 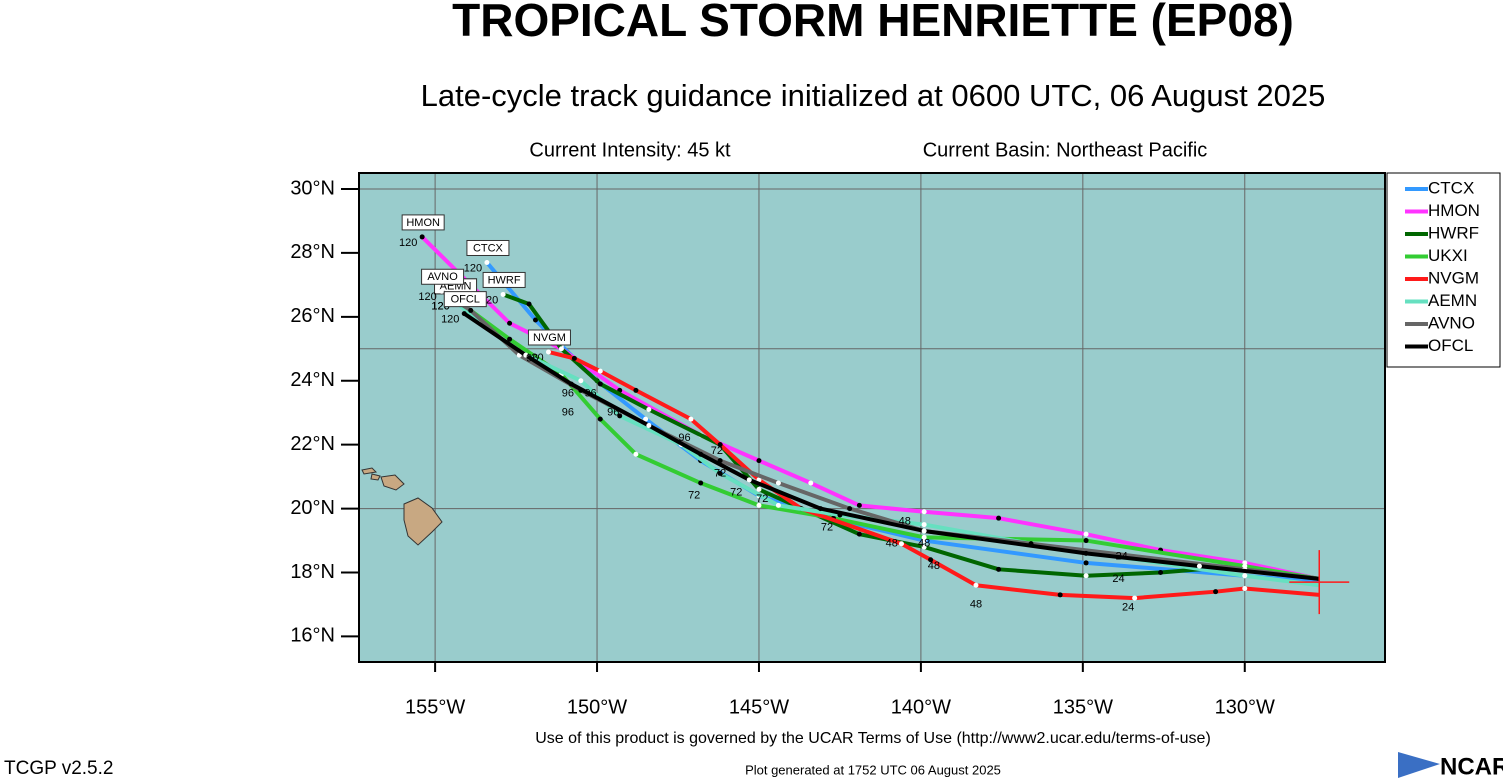 What do you see at coordinates (435, 707) in the screenshot?
I see `x-tick-label: 155°W` at bounding box center [435, 707].